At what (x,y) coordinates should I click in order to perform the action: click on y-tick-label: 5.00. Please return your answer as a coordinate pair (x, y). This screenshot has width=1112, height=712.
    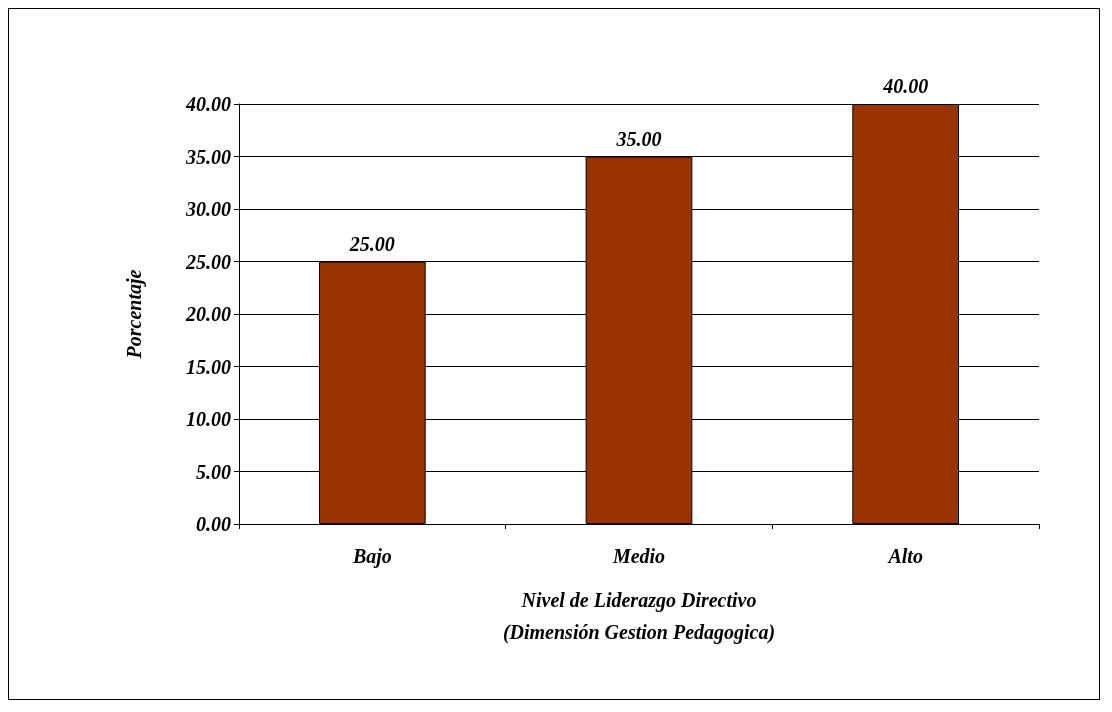
    Looking at the image, I should click on (213, 471).